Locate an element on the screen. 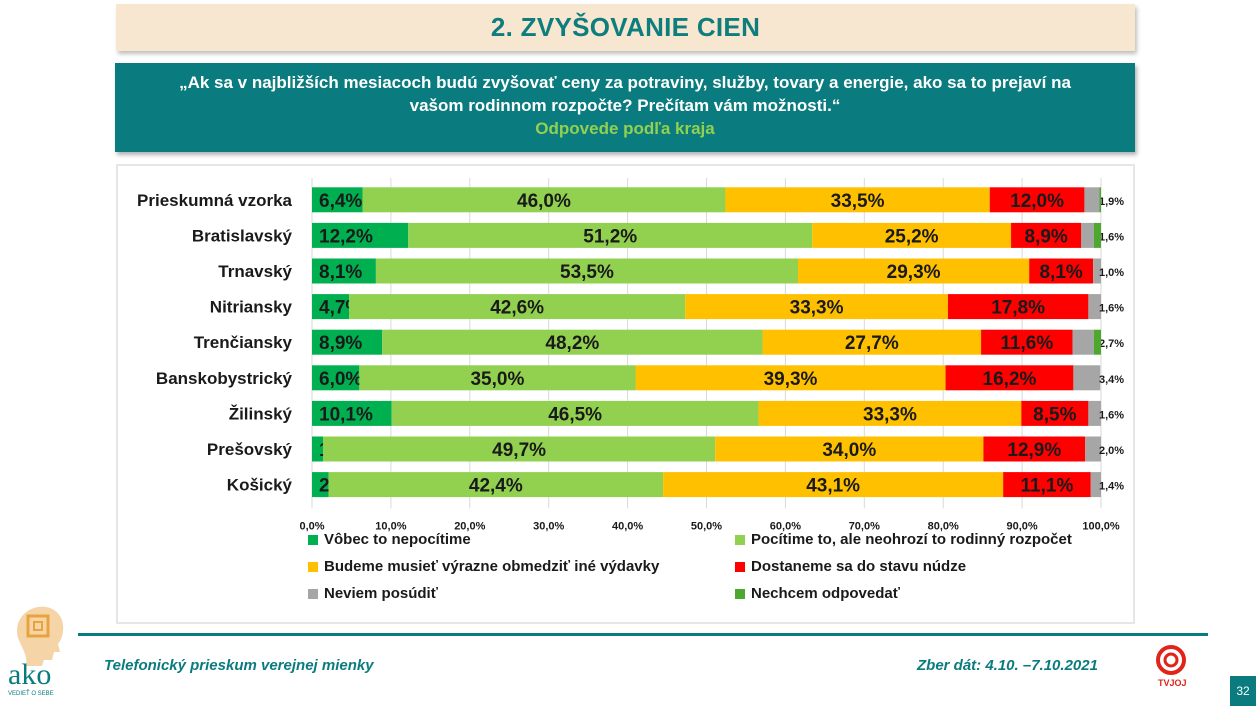  tvjoj-logo-icon: TVJOJ is located at coordinates (1171, 666).